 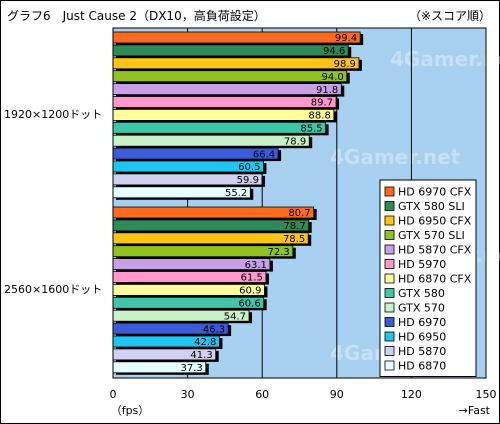 What do you see at coordinates (252, 278) in the screenshot?
I see `data-label: 61.5` at bounding box center [252, 278].